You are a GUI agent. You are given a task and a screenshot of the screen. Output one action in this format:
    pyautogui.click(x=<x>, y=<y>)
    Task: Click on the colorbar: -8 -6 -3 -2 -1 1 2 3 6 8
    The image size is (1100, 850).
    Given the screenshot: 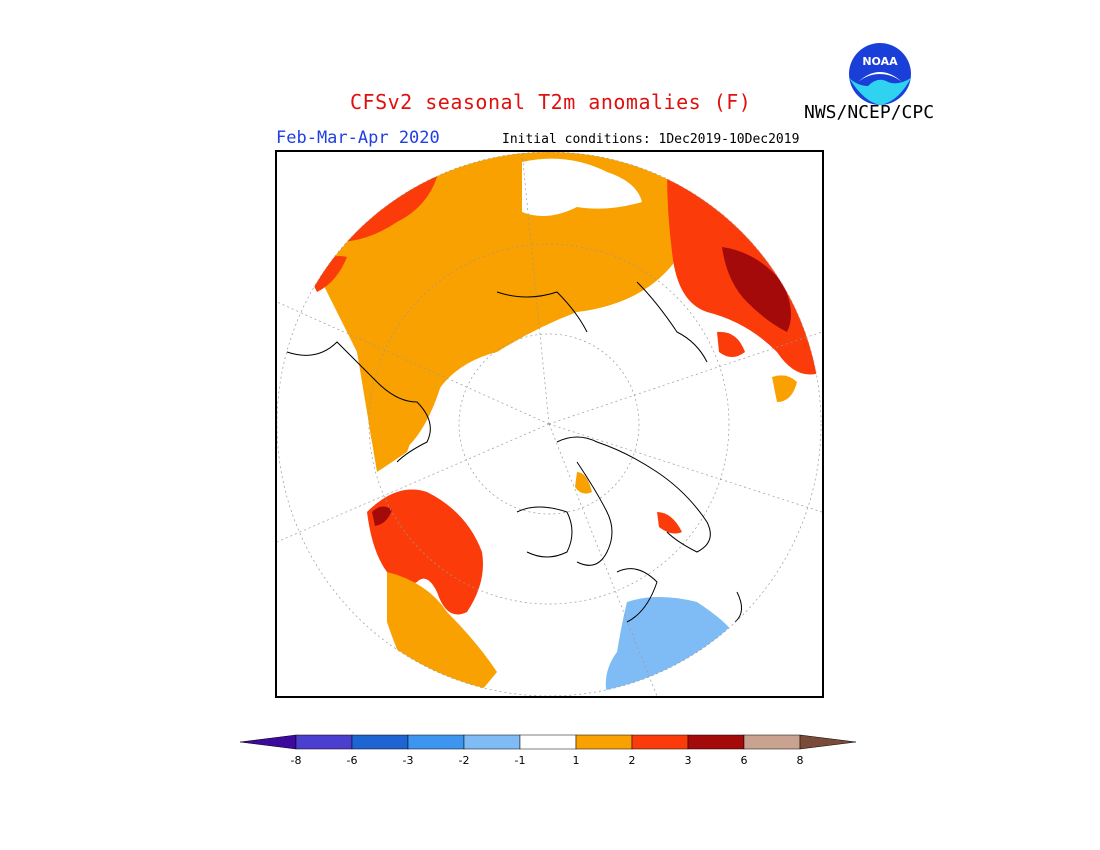 What is the action you would take?
    pyautogui.click(x=548, y=750)
    